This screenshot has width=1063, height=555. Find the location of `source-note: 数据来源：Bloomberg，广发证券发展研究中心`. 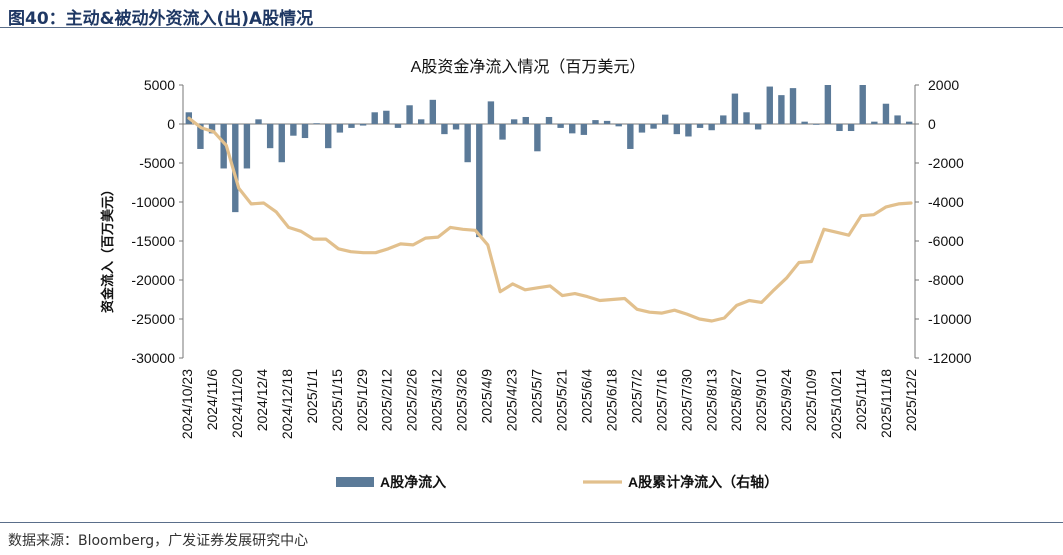

source-note: 数据来源：Bloomberg，广发证券发展研究中心 is located at coordinates (158, 541).